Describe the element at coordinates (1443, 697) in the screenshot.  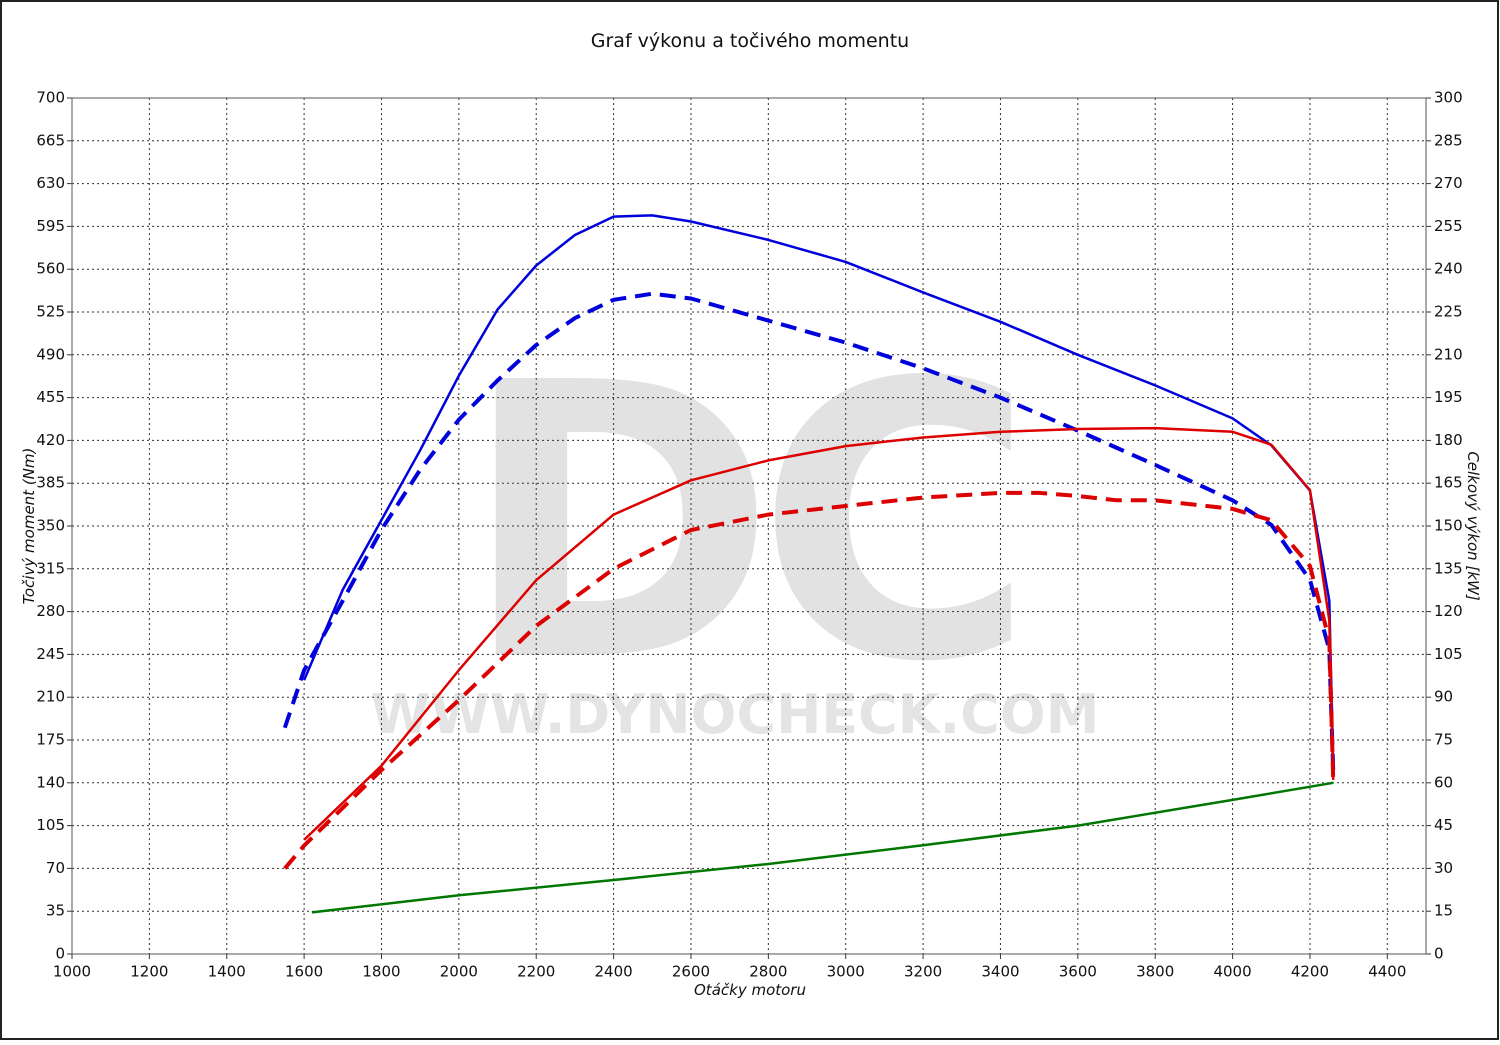
I see `y2-tick-label: 90` at that location.